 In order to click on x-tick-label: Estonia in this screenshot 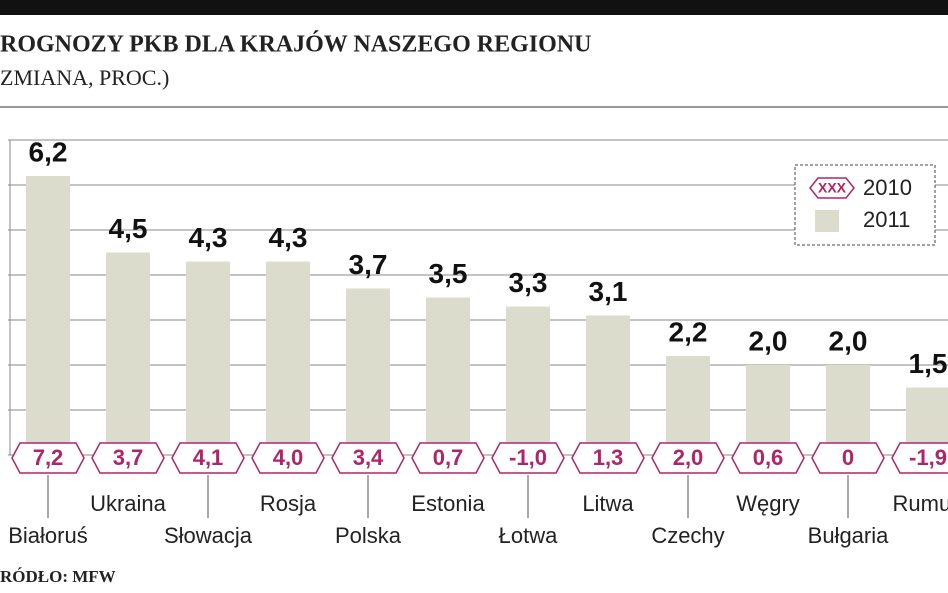, I will do `click(448, 503)`.